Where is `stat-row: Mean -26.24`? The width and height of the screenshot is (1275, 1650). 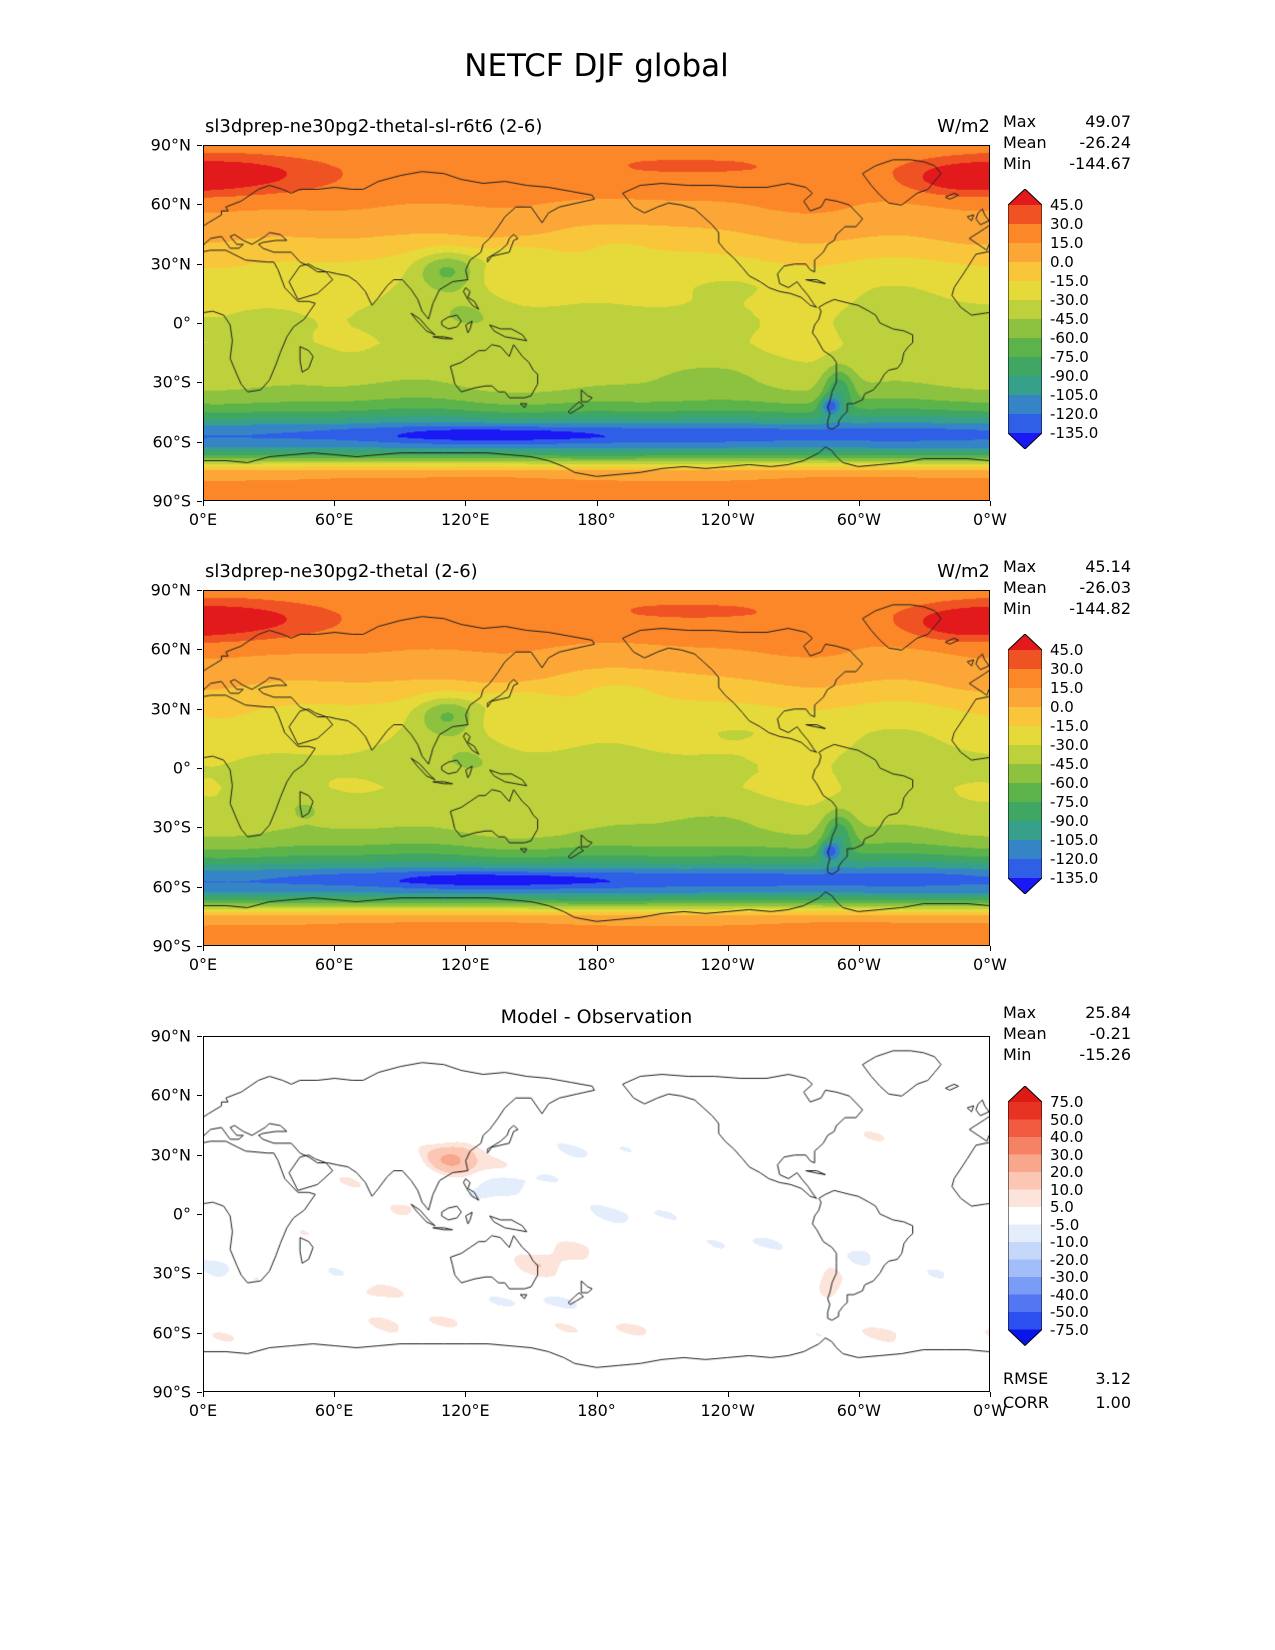
stat-row: Mean -26.24 is located at coordinates (1067, 142).